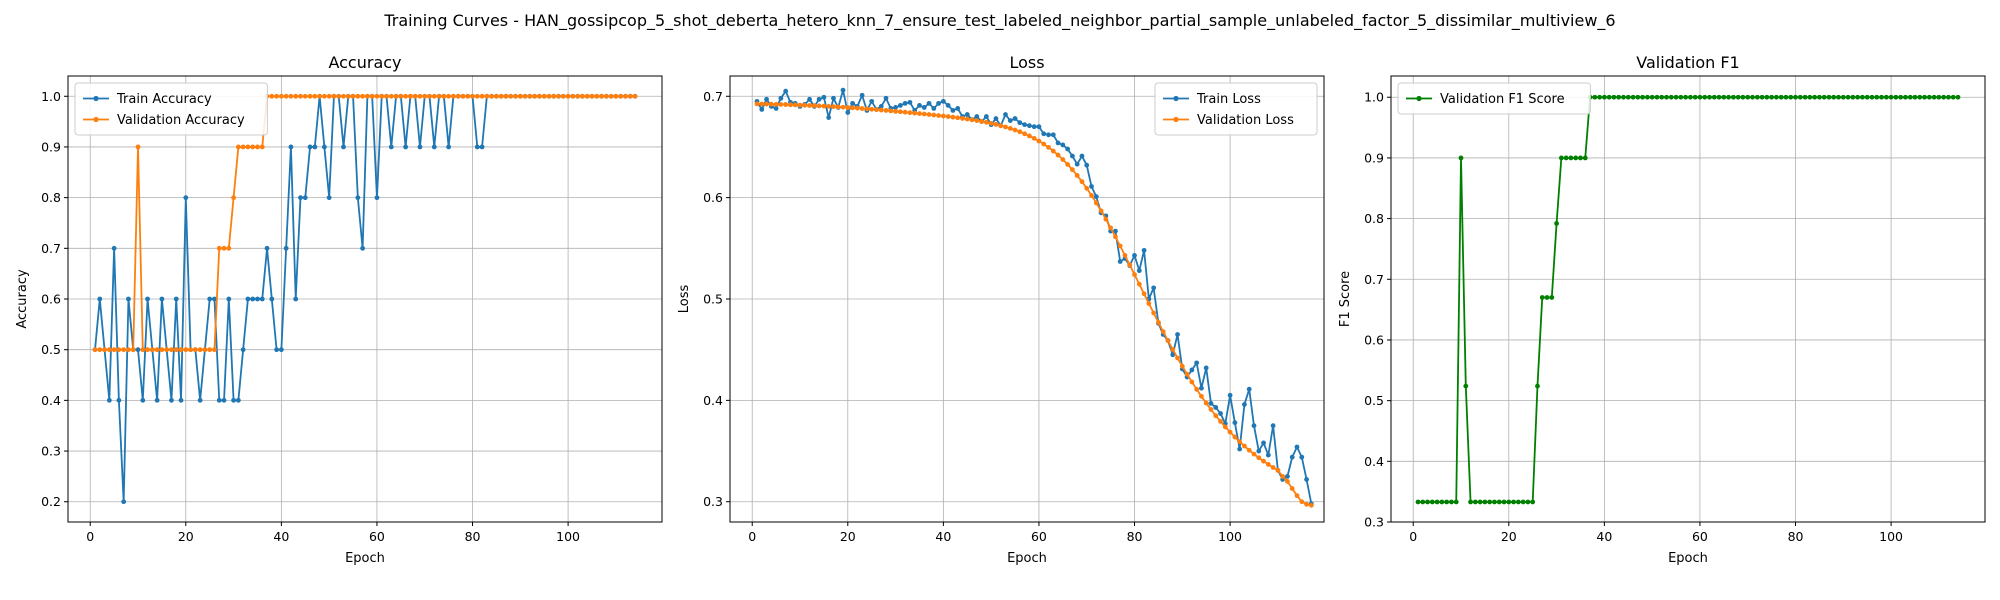  What do you see at coordinates (1796, 536) in the screenshot?
I see `x-tick-label: 80` at bounding box center [1796, 536].